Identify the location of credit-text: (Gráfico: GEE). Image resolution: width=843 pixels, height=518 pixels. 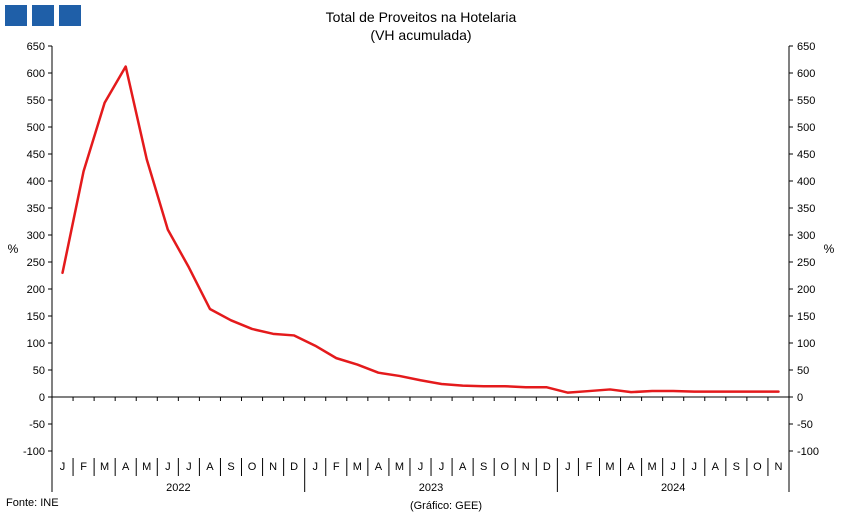
(446, 506).